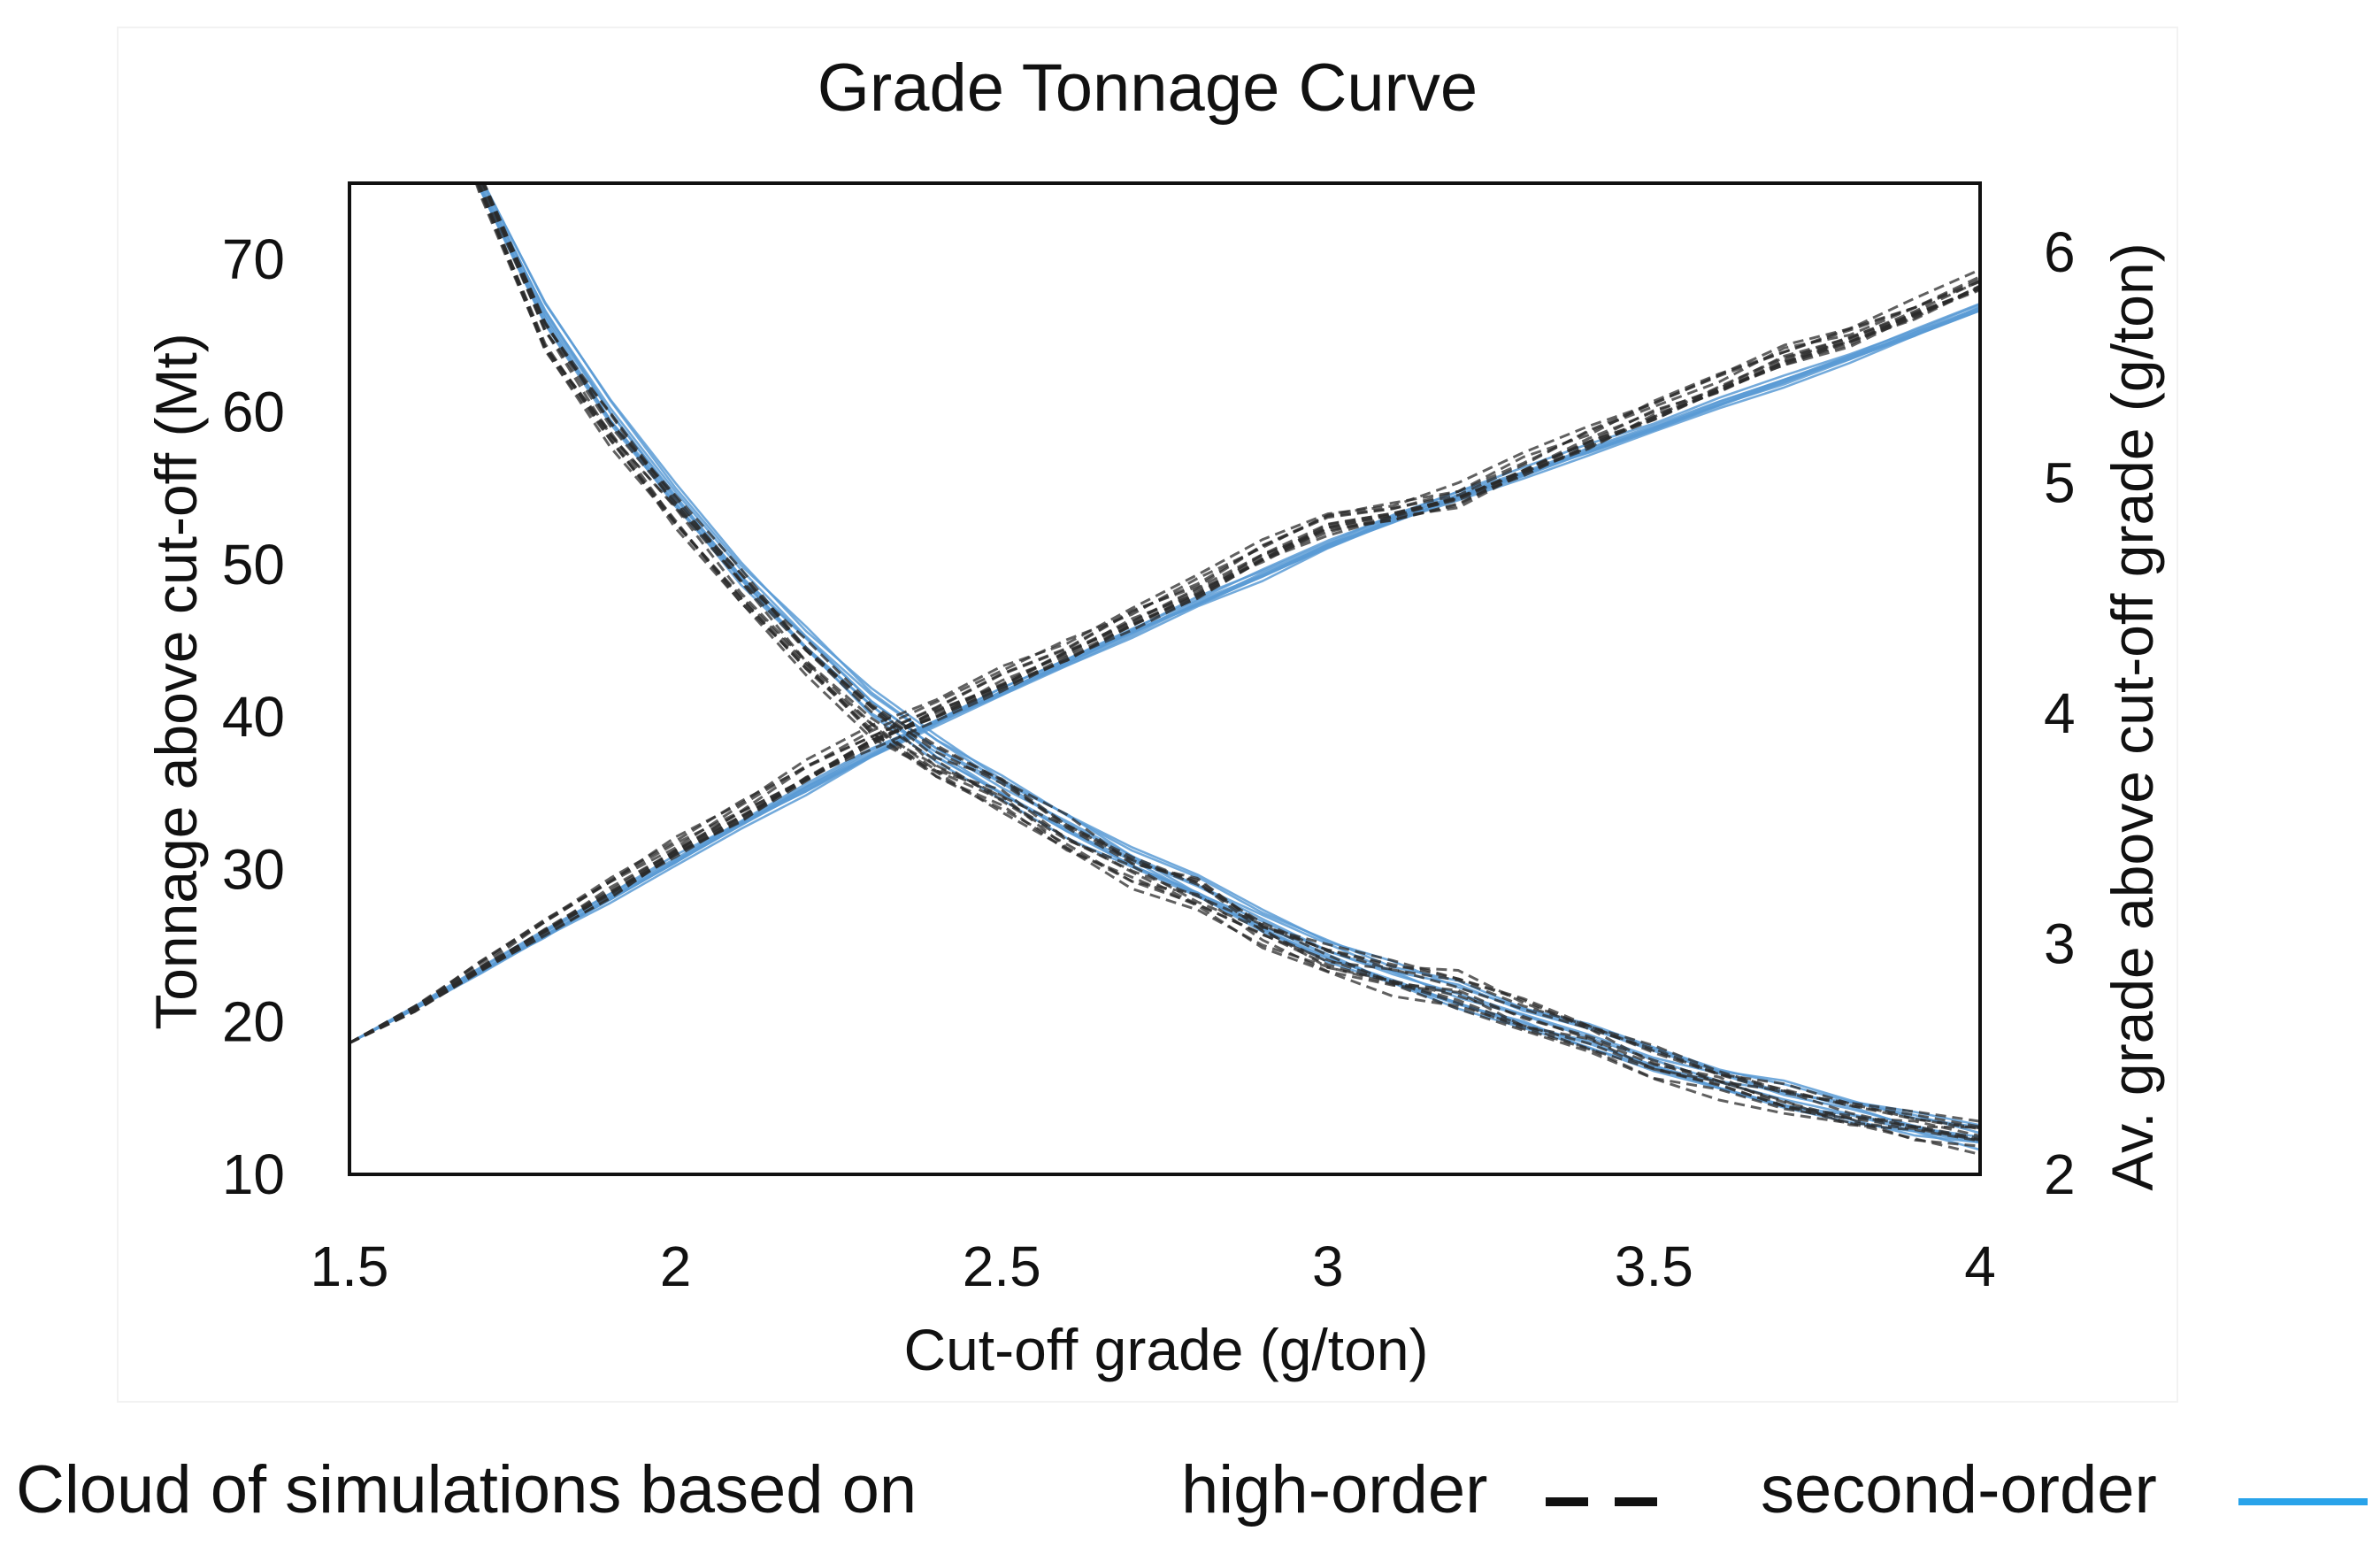 Image resolution: width=2380 pixels, height=1554 pixels. Describe the element at coordinates (466, 1489) in the screenshot. I see `legend-prefix: Cloud of simulations based on` at that location.